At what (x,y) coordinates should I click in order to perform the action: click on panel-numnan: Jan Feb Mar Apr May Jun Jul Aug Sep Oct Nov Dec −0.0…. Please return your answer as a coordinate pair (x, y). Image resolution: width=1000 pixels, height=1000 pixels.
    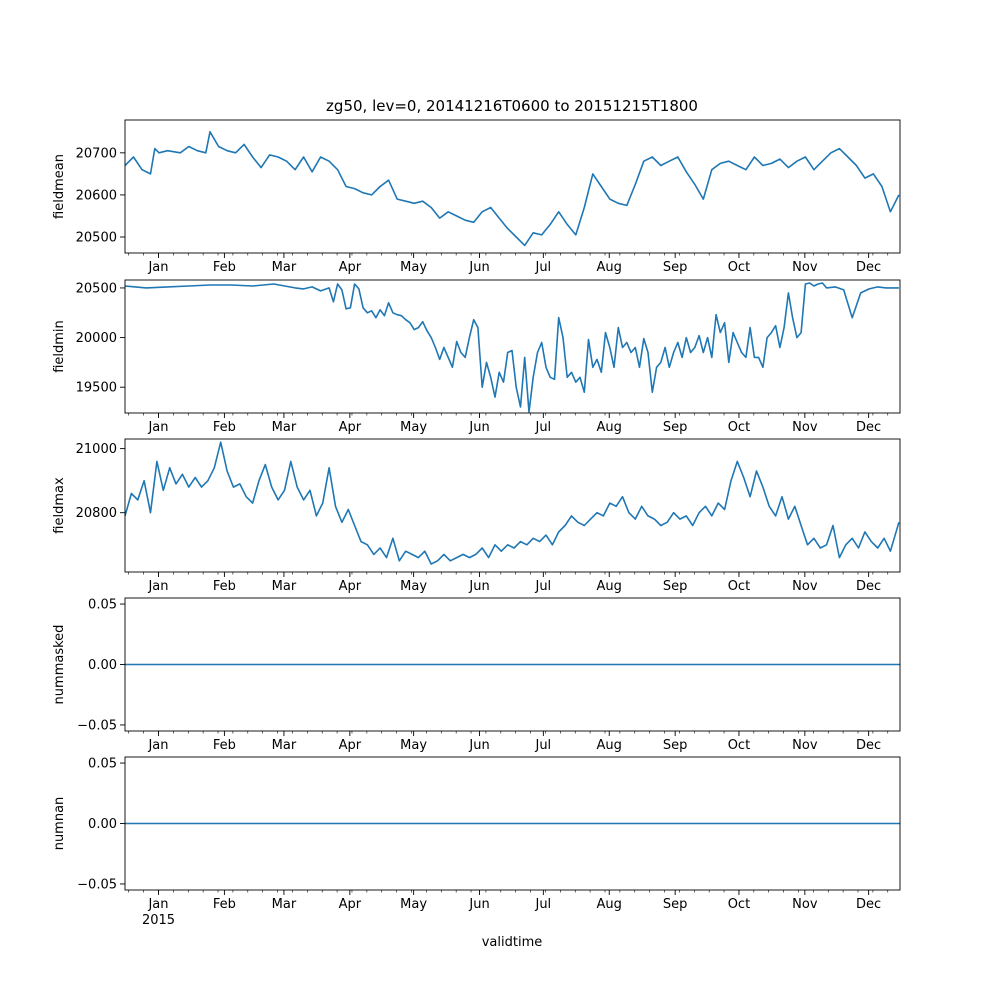
    Looking at the image, I should click on (476, 842).